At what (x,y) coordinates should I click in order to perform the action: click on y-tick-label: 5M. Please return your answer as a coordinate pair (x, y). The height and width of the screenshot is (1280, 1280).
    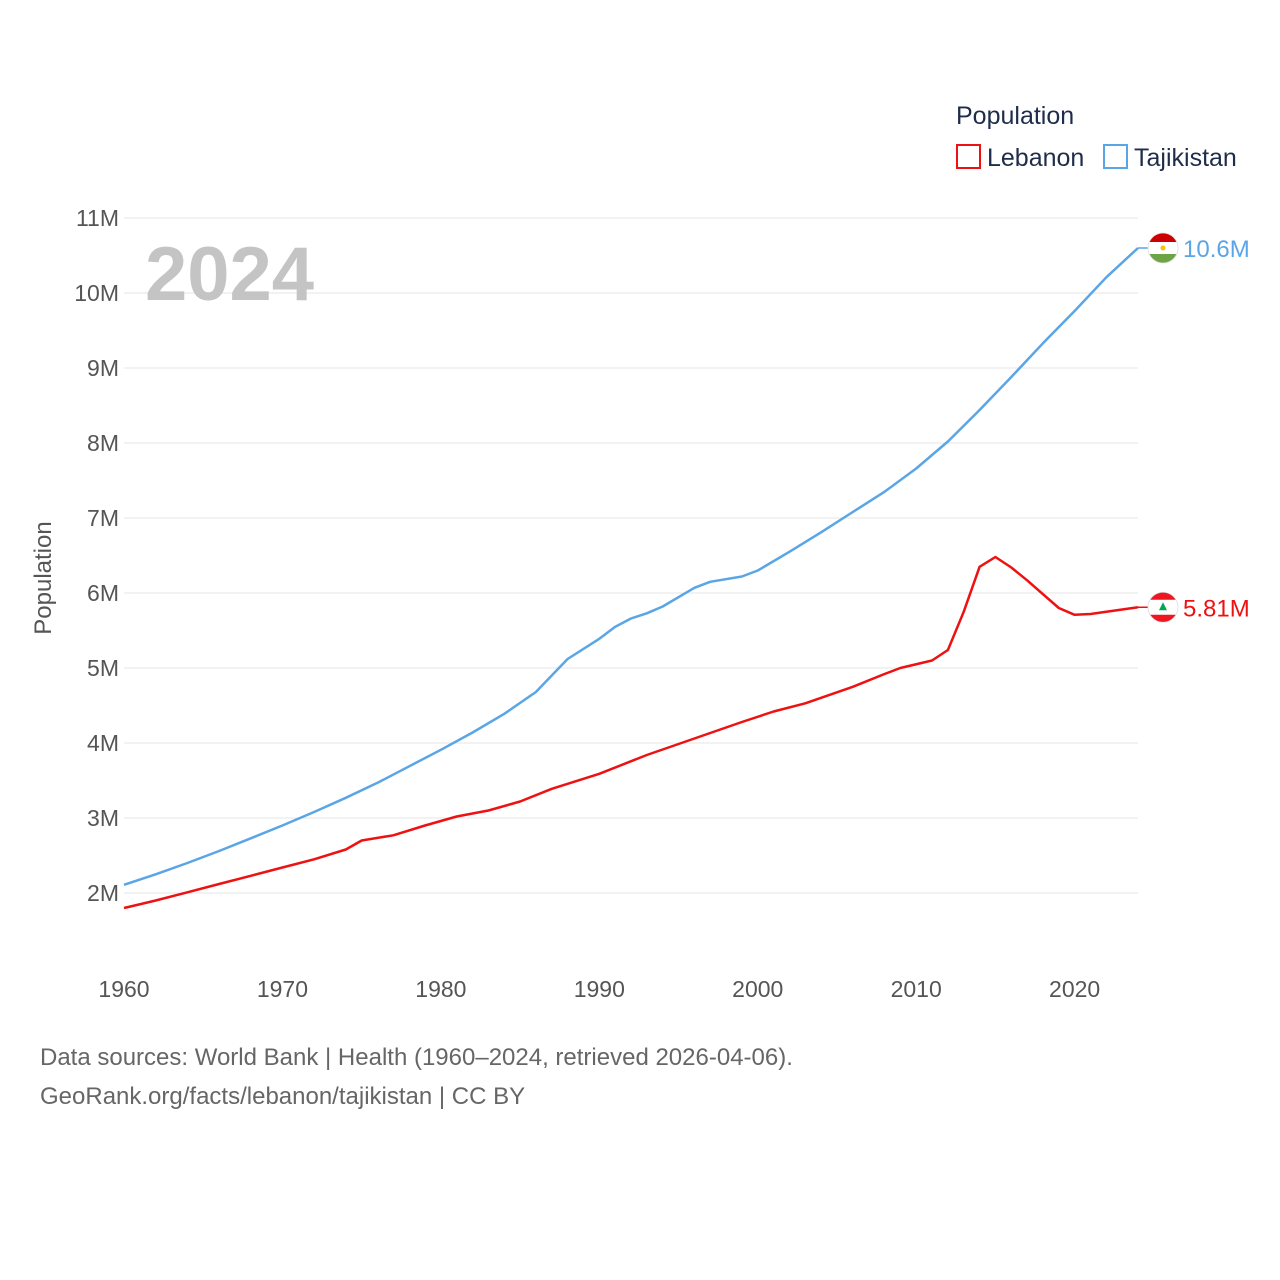
    Looking at the image, I should click on (103, 668).